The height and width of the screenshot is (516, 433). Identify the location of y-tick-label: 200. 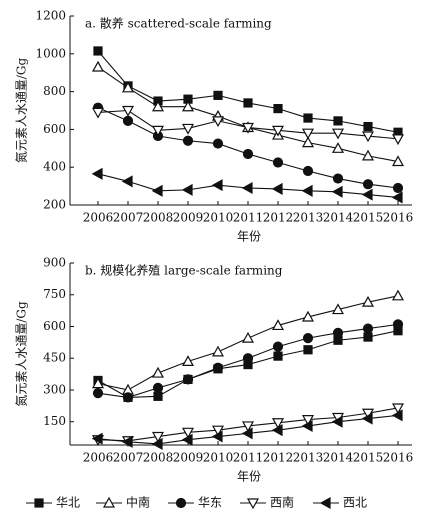
(54, 205).